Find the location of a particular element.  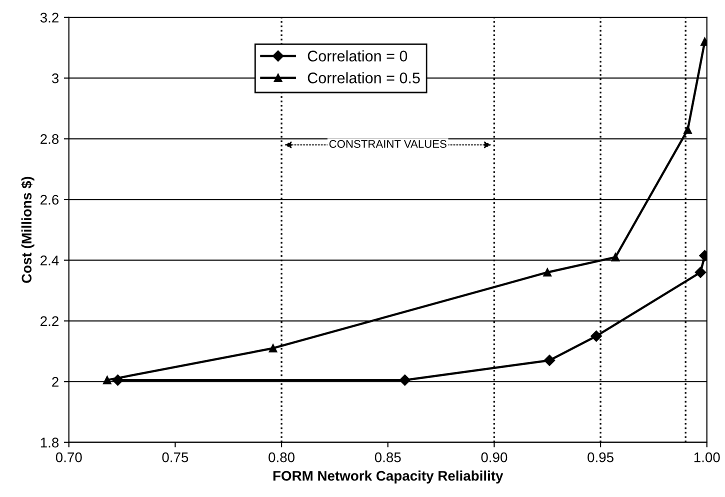

x-axis-title: FORM Network Capacity Reliability is located at coordinates (388, 477).